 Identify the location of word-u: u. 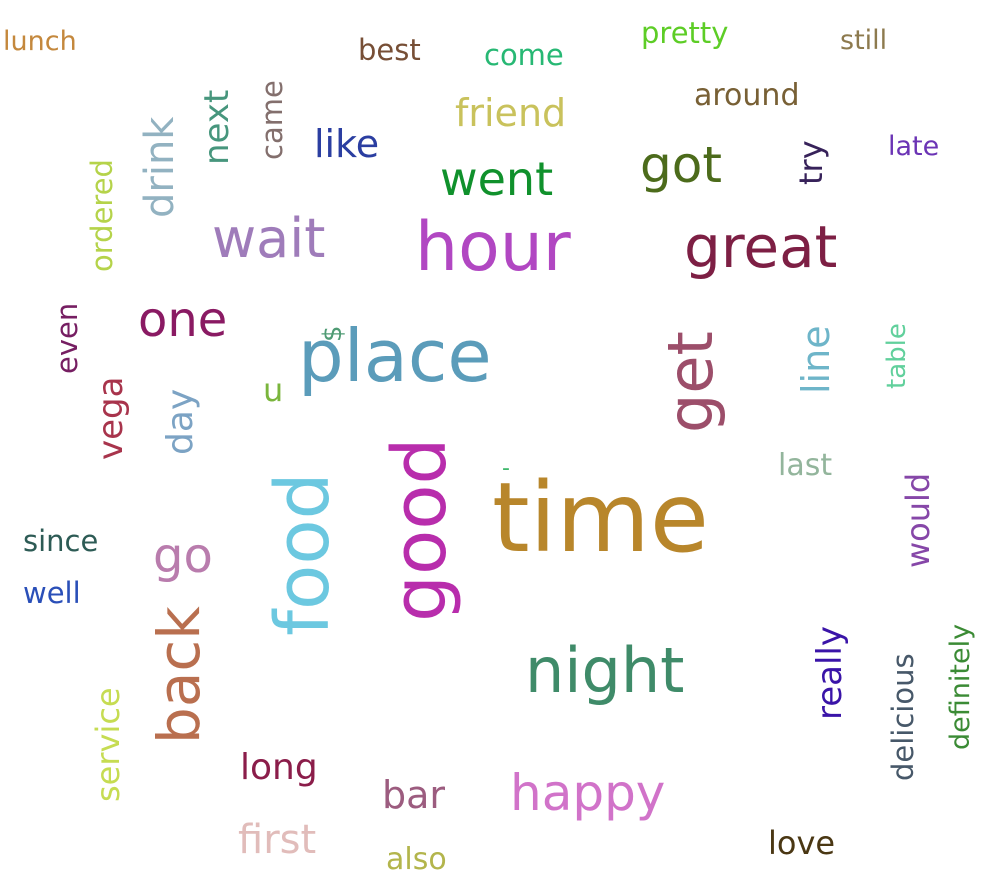
(273, 390).